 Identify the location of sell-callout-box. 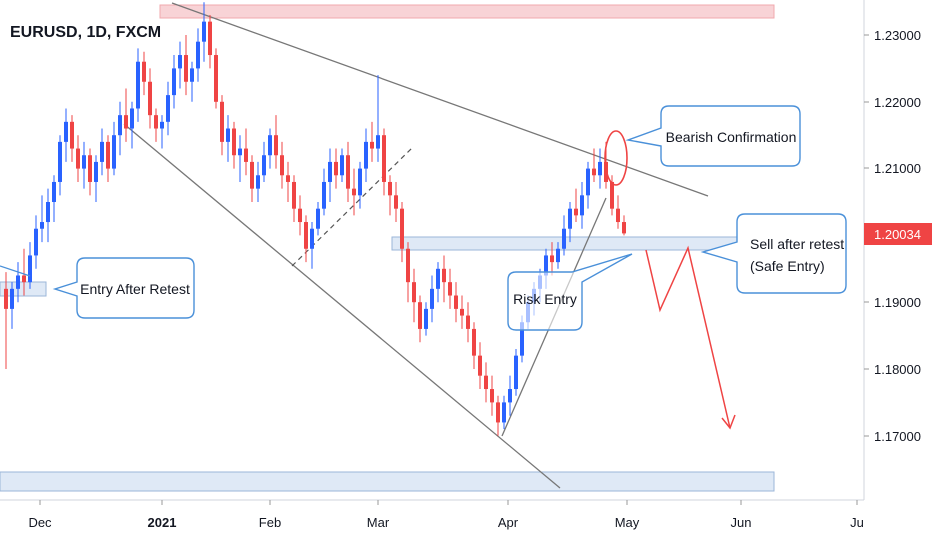
(773, 253).